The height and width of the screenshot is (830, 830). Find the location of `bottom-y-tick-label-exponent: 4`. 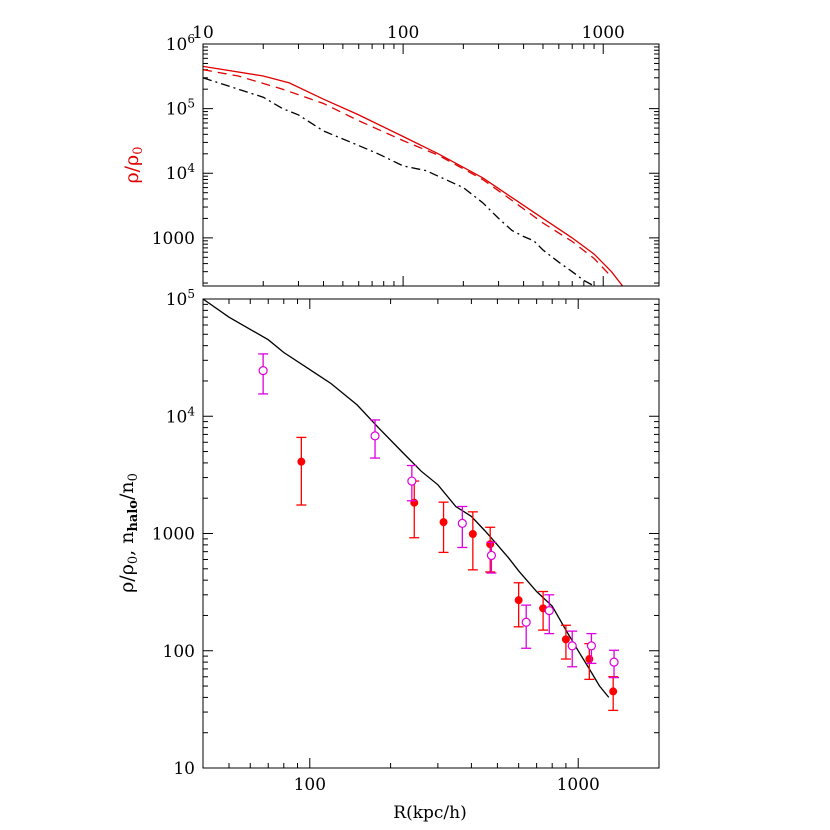

bottom-y-tick-label-exponent: 4 is located at coordinates (191, 411).